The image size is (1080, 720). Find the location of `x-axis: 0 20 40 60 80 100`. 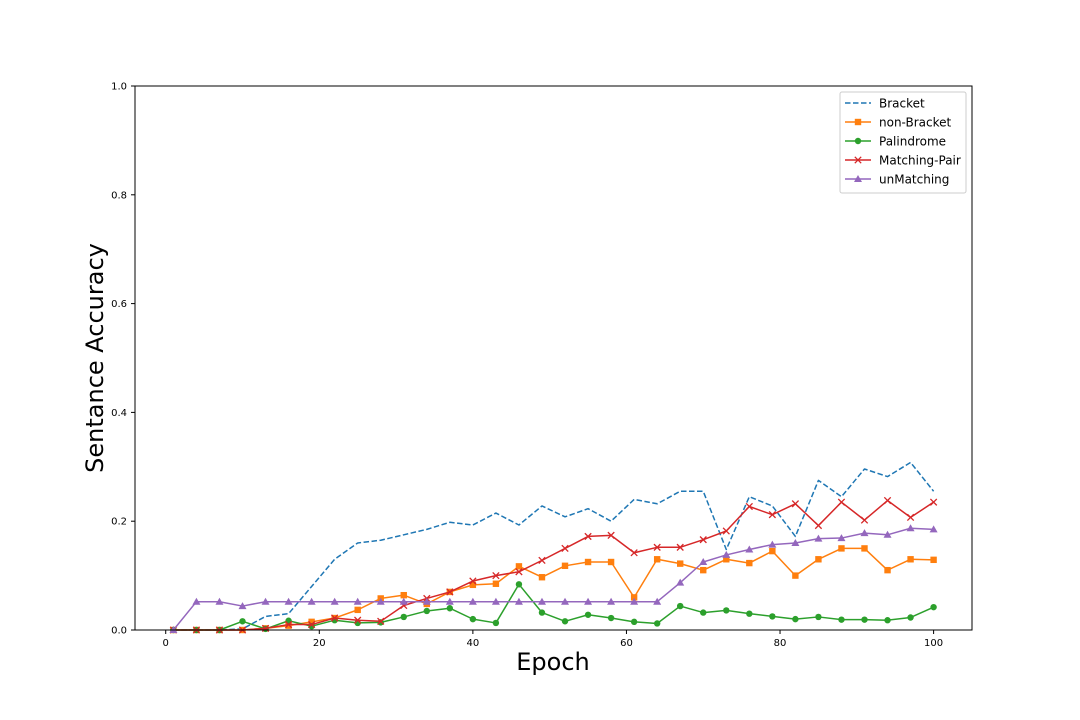

x-axis: 0 20 40 60 80 100 is located at coordinates (553, 639).